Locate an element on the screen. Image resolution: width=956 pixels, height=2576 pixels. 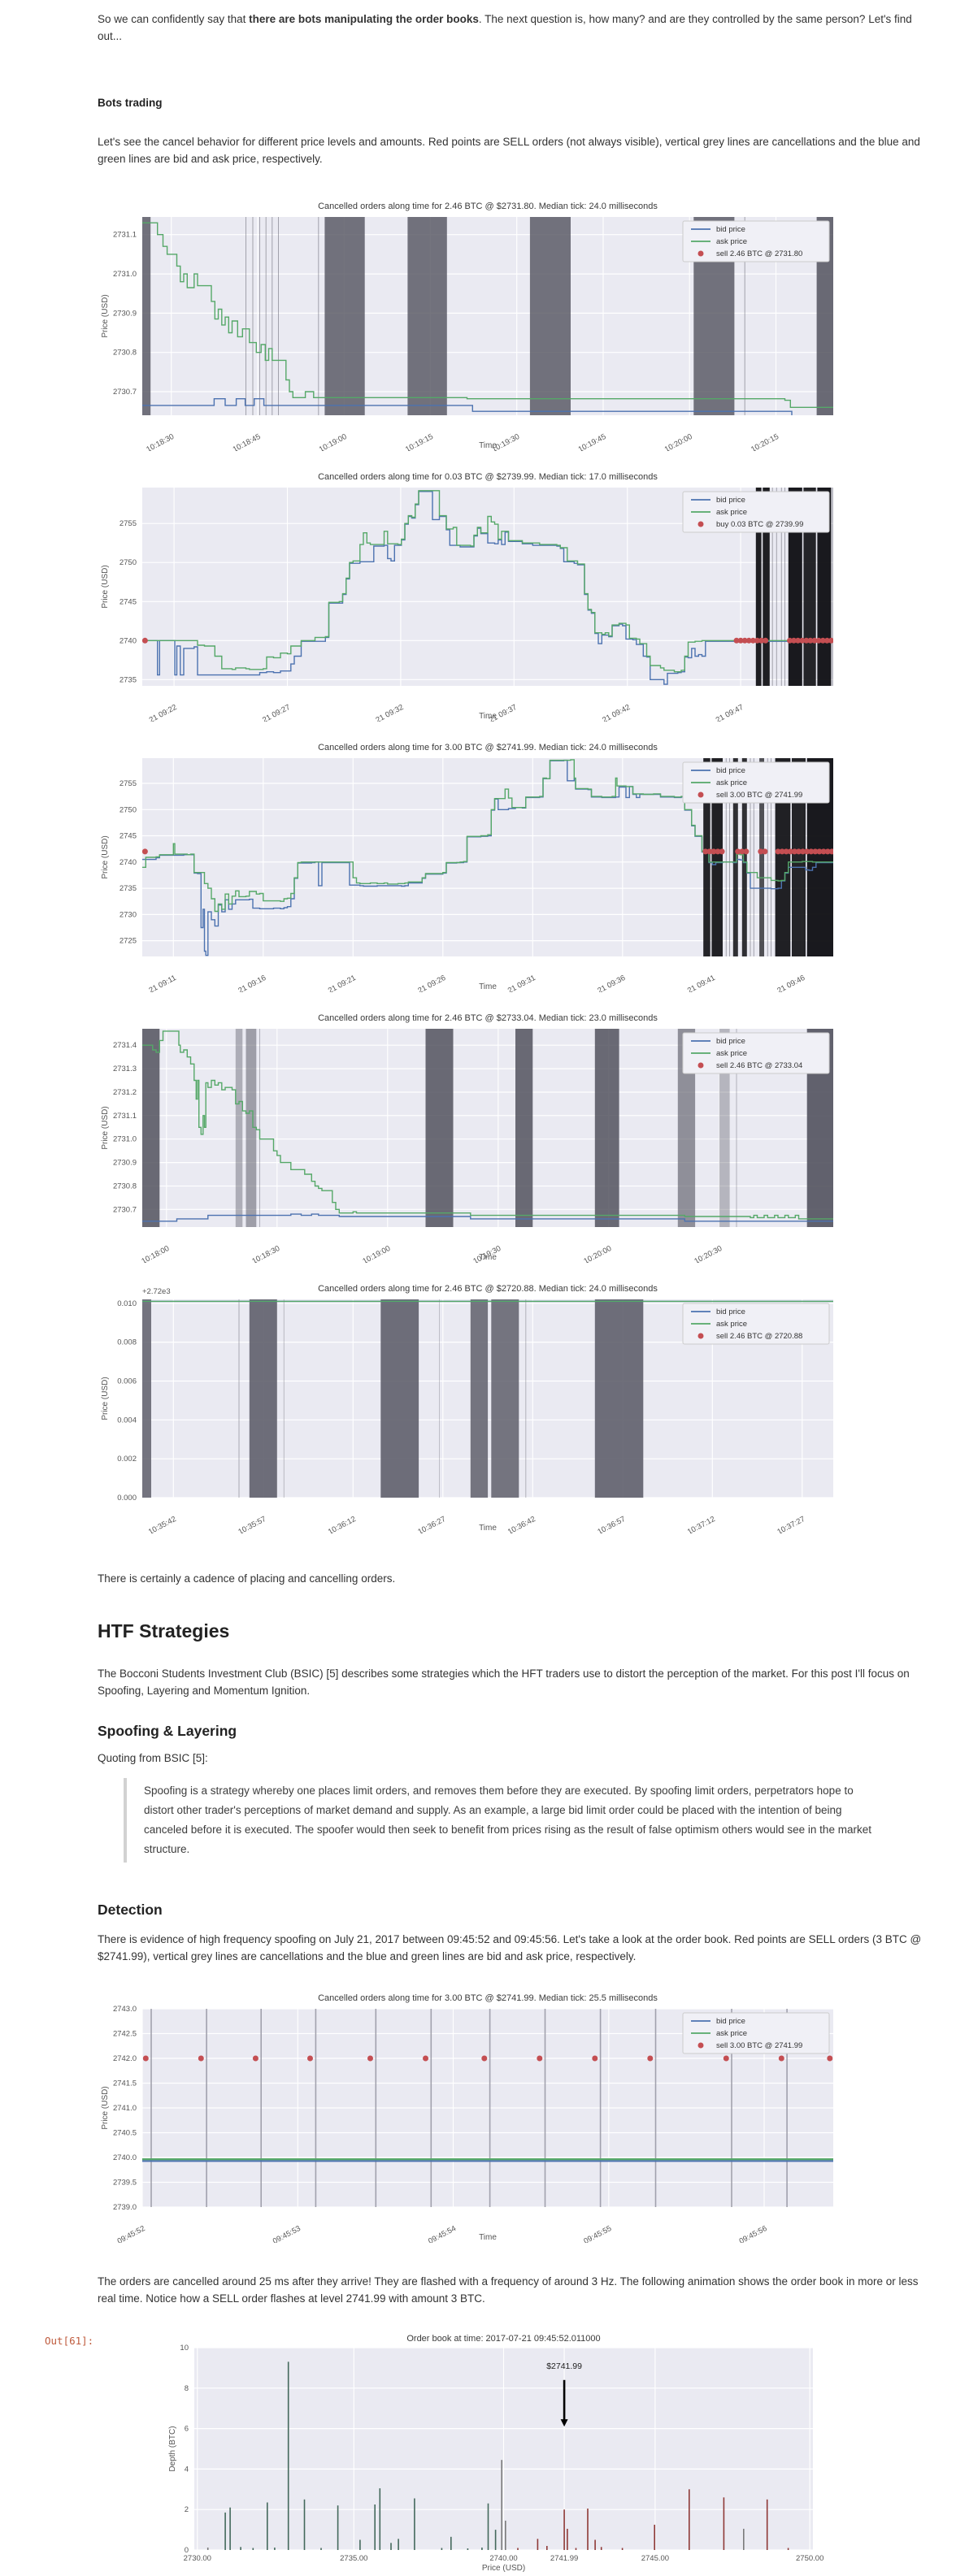
svg-text: 2730.8 is located at coordinates (125, 1186).